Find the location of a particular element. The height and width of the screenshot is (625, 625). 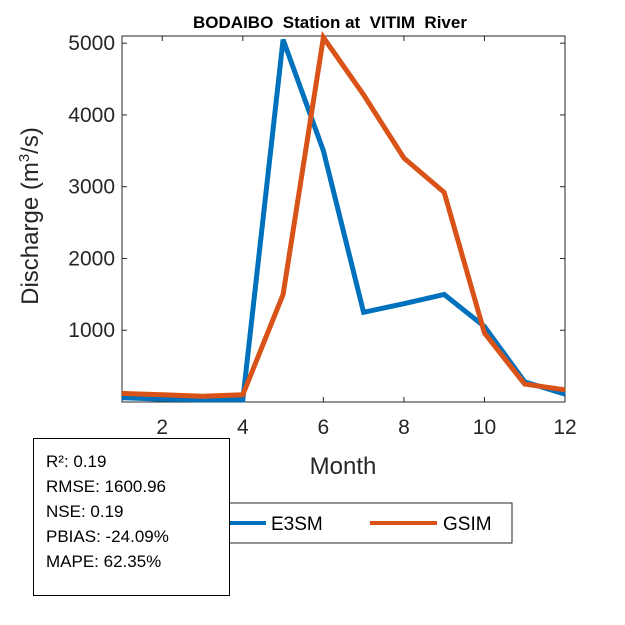

legend: E3SM GSIM is located at coordinates (367, 523).